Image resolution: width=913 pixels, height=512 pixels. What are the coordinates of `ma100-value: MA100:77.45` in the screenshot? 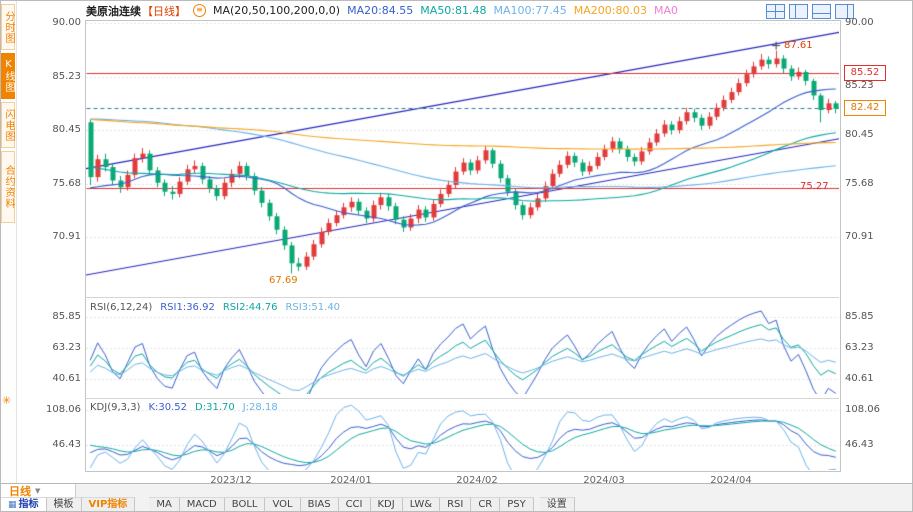 It's located at (530, 10).